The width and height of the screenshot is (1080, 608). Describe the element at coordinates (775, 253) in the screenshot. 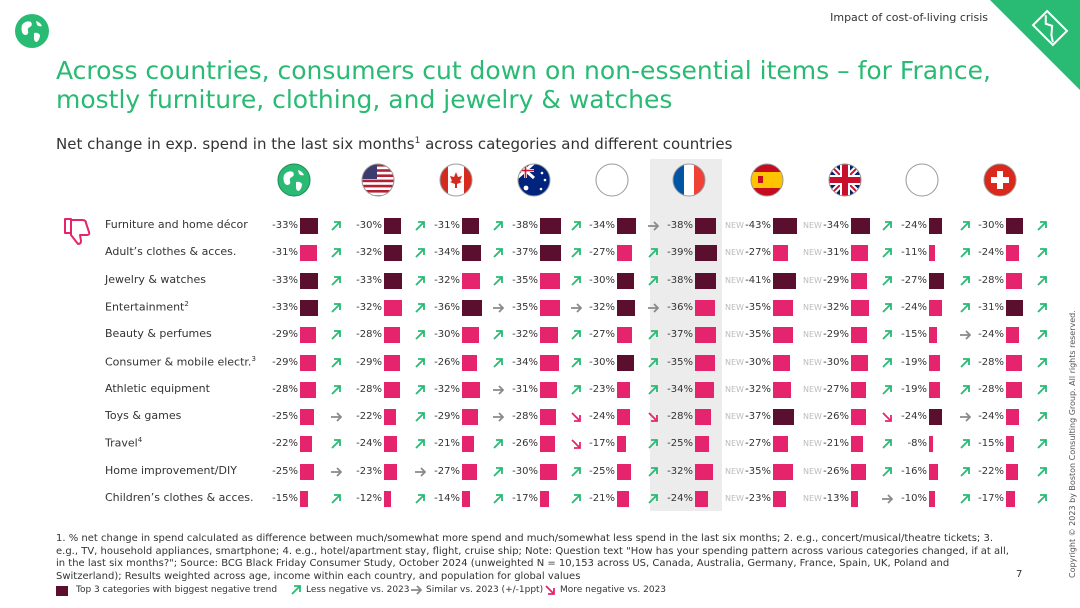

I see `data-cell: -27% NEW` at that location.